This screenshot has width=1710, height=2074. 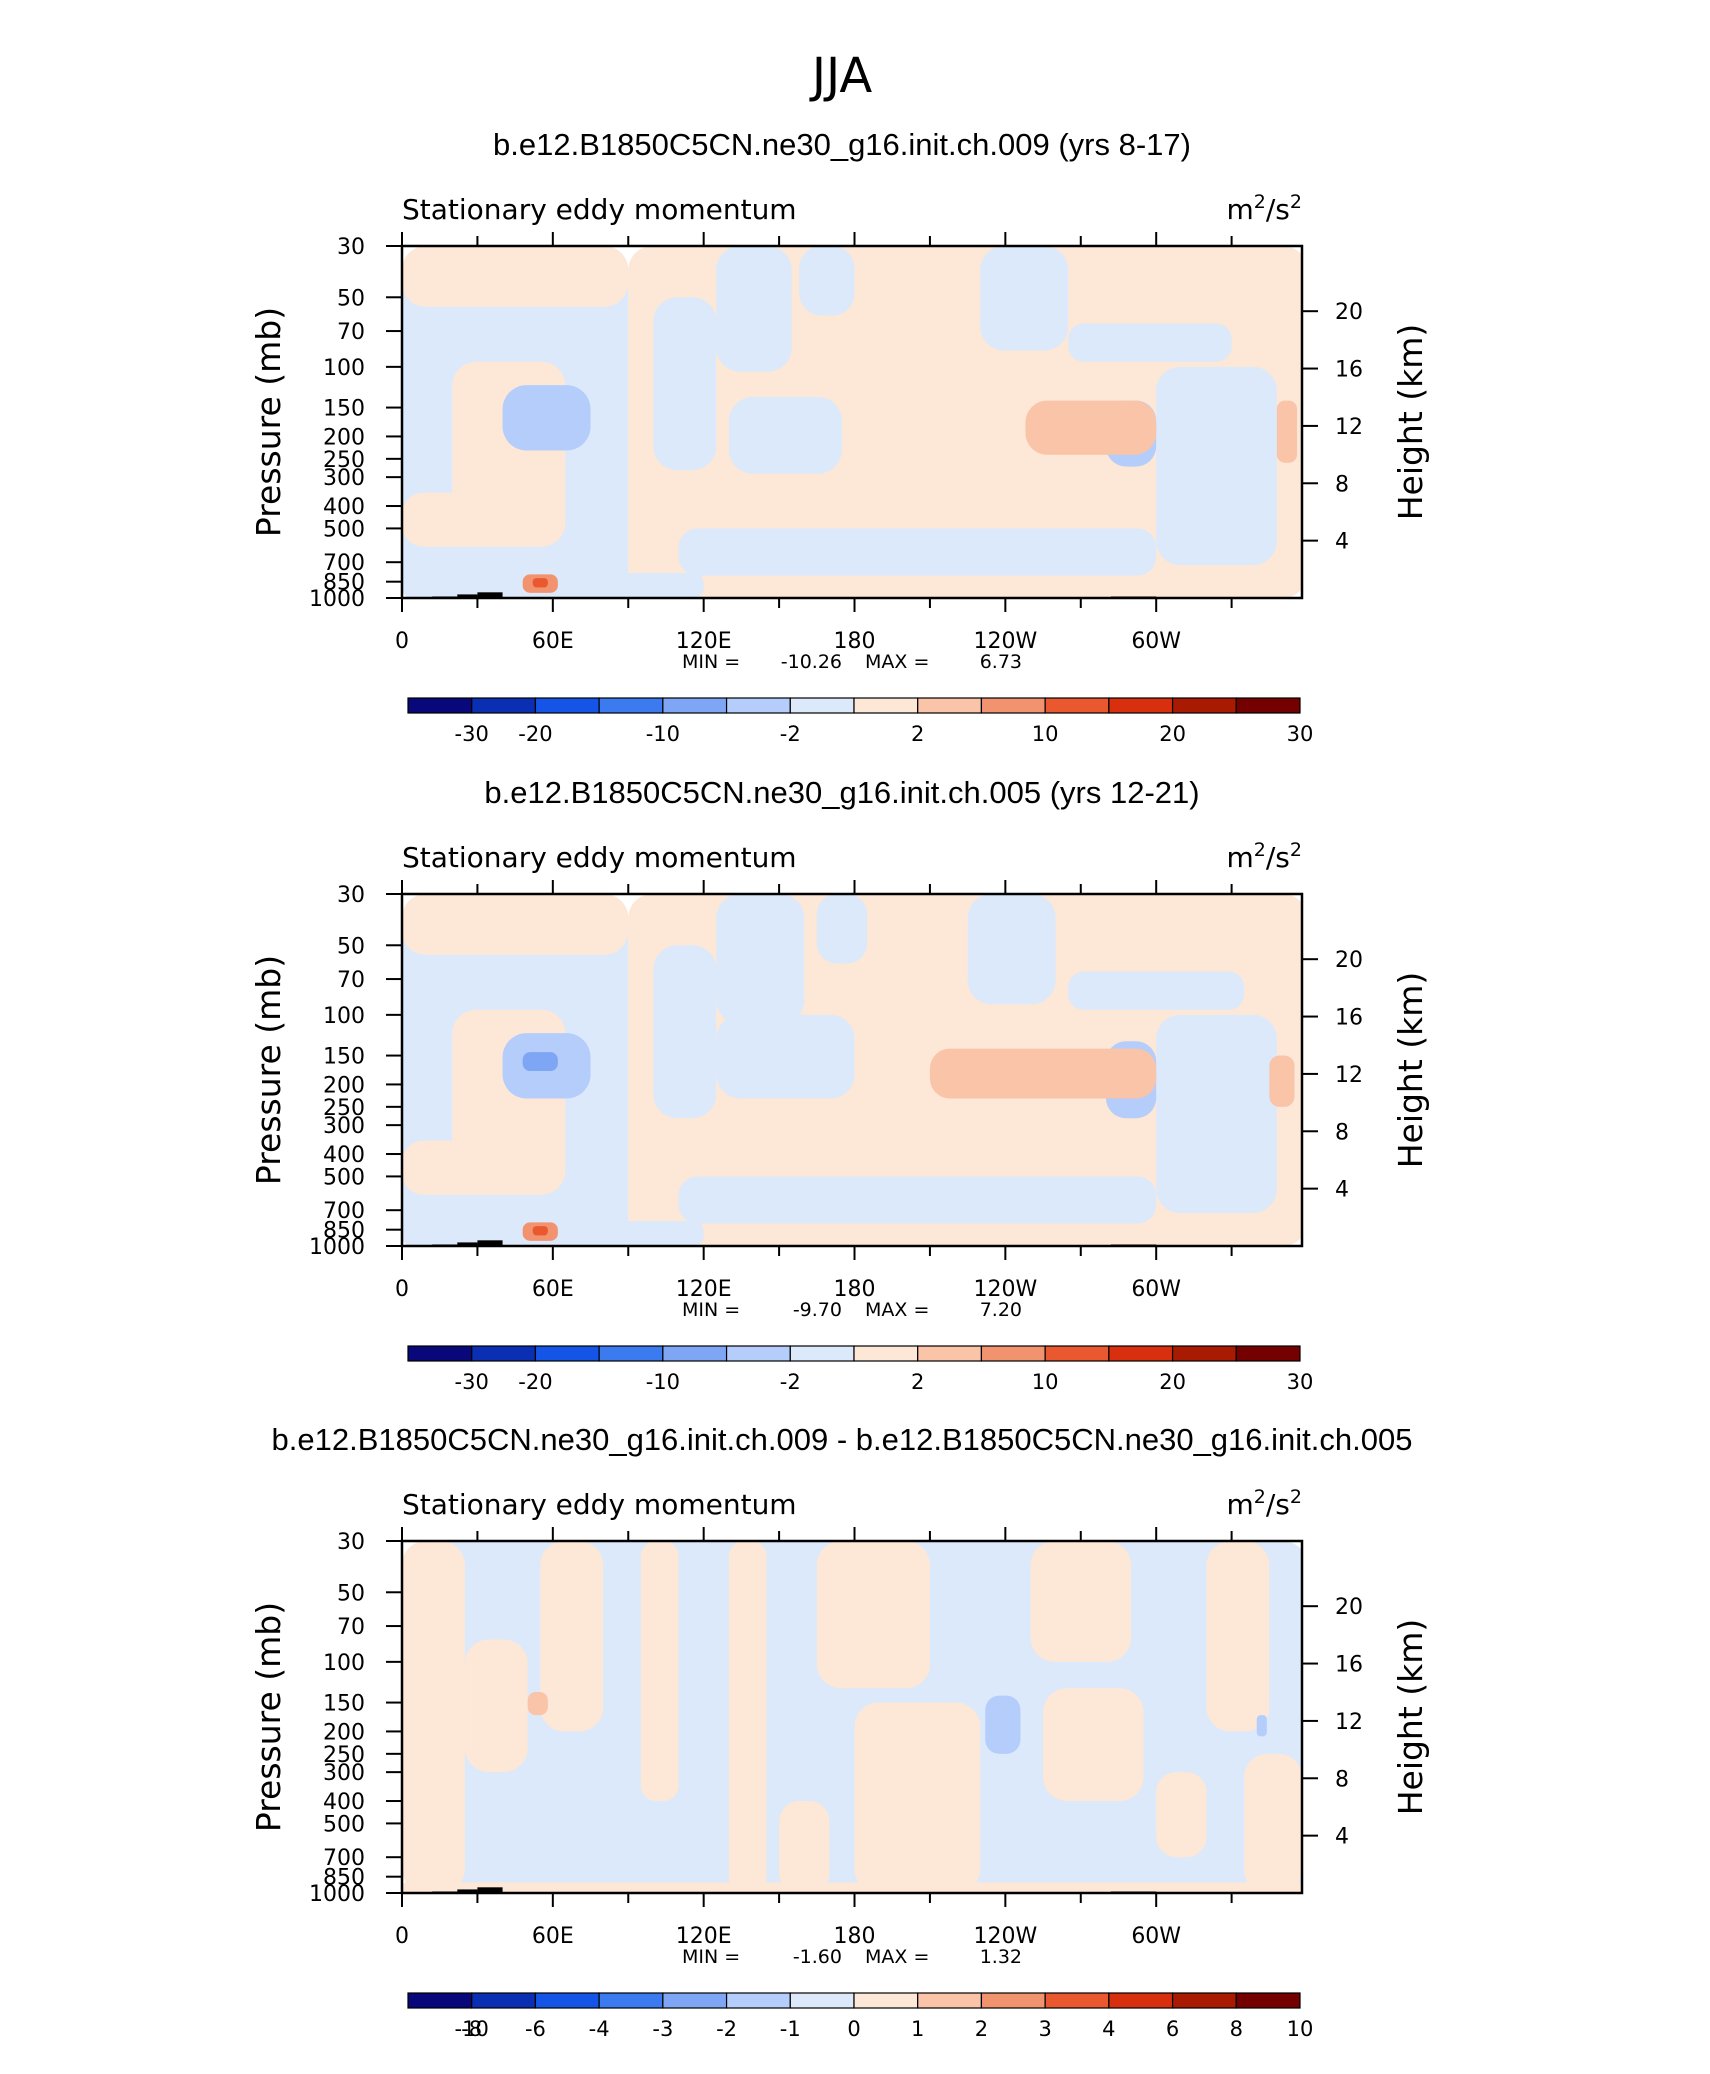 I want to click on pressure-tick-label: 100, so click(x=344, y=1016).